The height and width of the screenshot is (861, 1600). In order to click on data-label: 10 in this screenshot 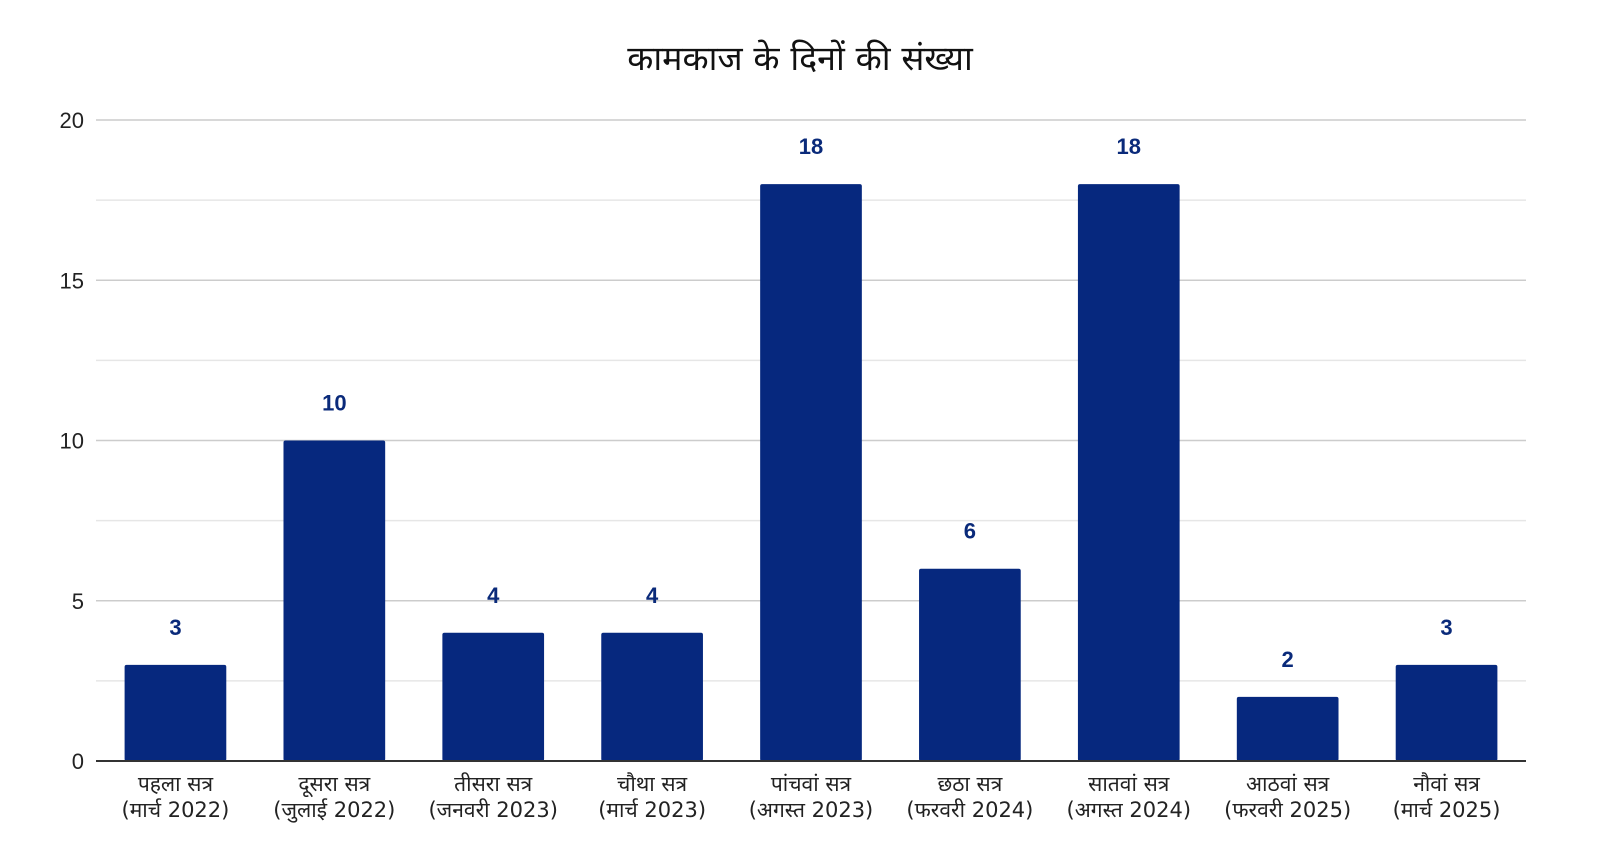, I will do `click(334, 403)`.